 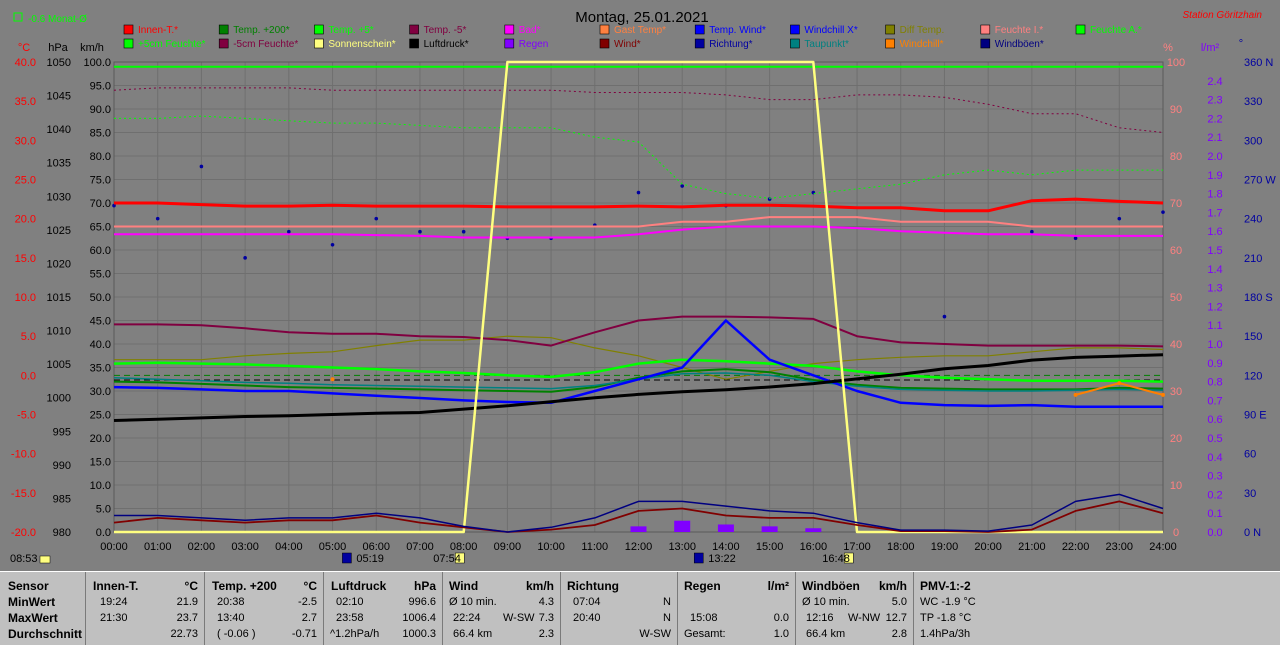 What do you see at coordinates (103, 510) in the screenshot?
I see `kmh-tick-label: 5.0` at bounding box center [103, 510].